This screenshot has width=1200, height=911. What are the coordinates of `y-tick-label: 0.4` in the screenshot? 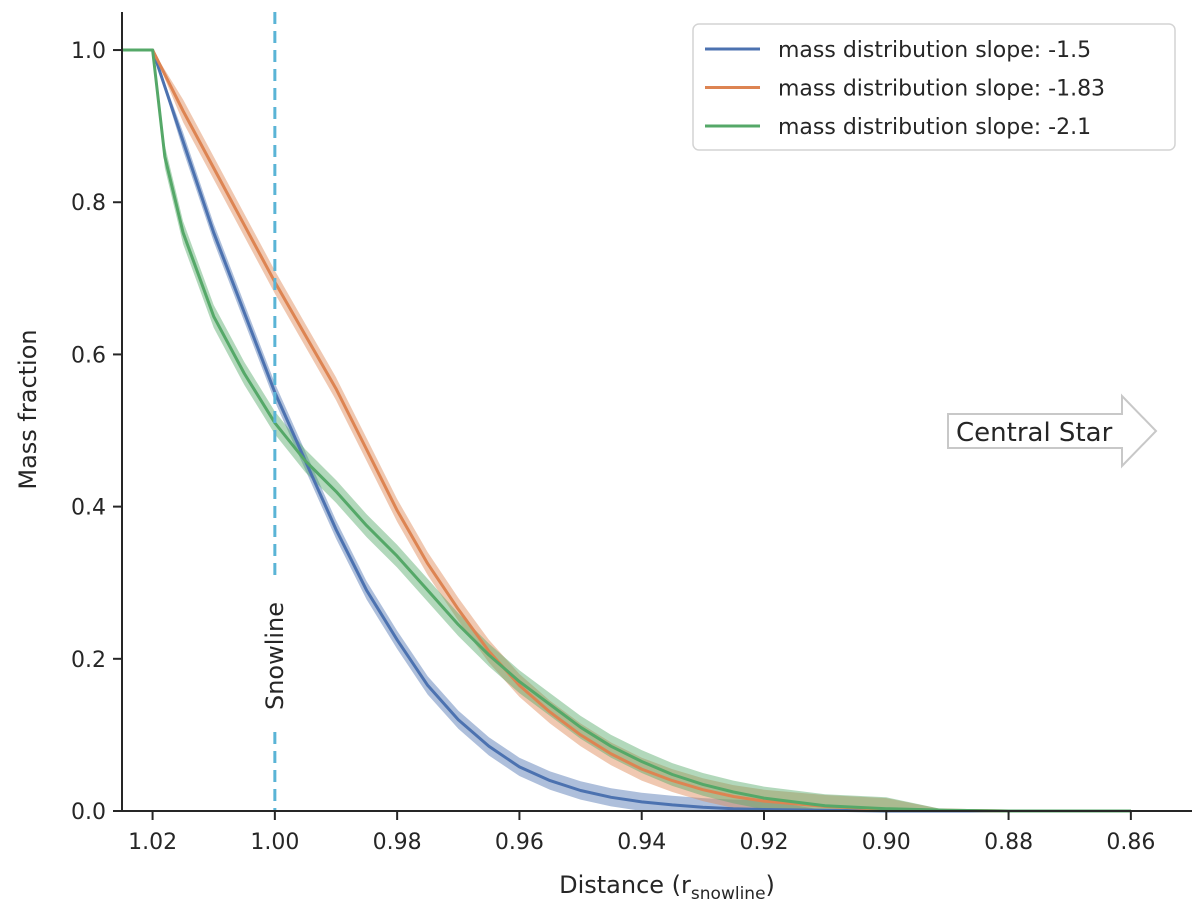 It's located at (88, 508).